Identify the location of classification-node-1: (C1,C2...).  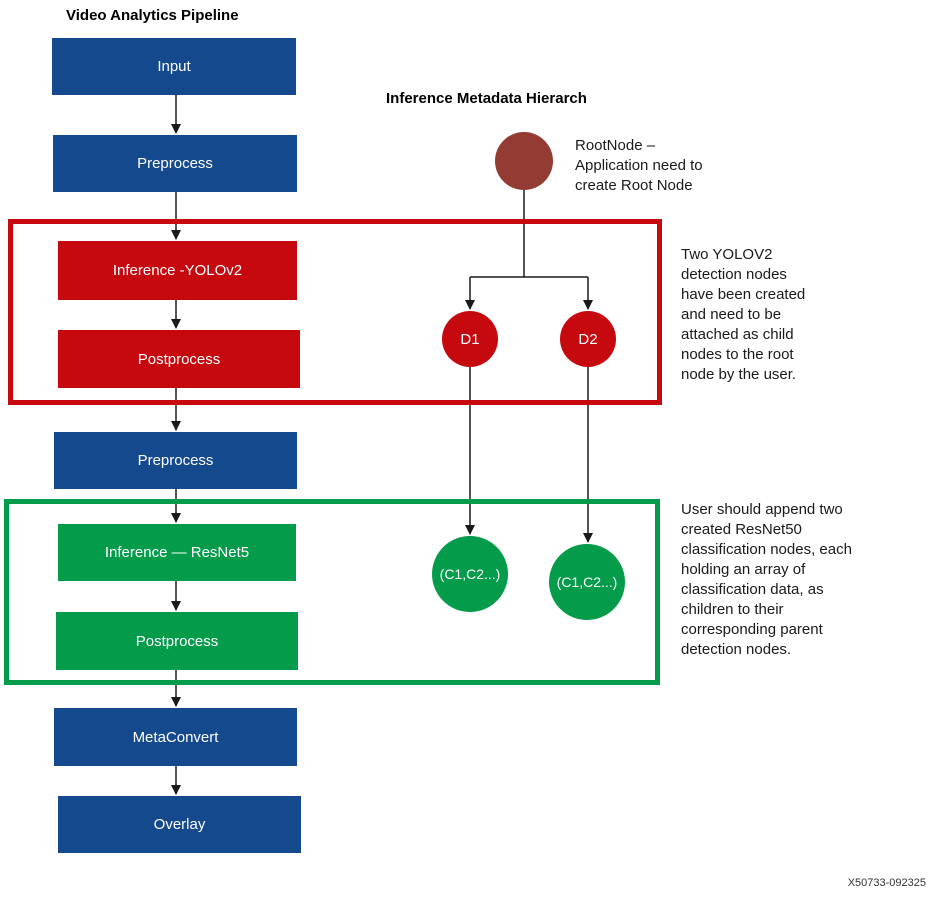
(470, 574).